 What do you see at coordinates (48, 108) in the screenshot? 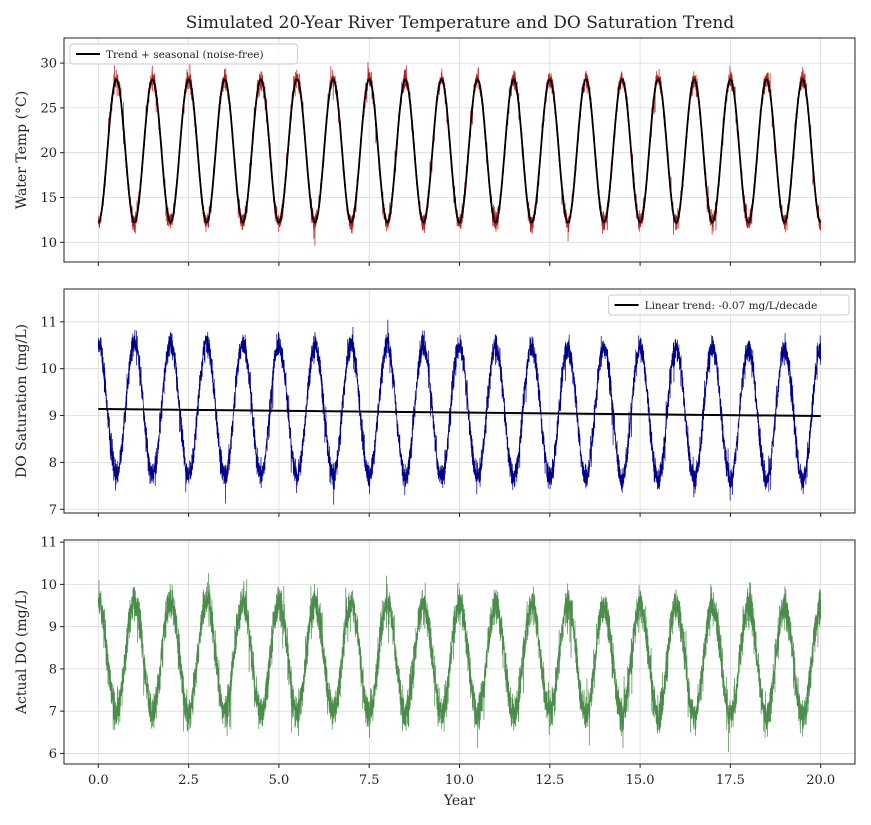
I see `y-tick-label: 25` at bounding box center [48, 108].